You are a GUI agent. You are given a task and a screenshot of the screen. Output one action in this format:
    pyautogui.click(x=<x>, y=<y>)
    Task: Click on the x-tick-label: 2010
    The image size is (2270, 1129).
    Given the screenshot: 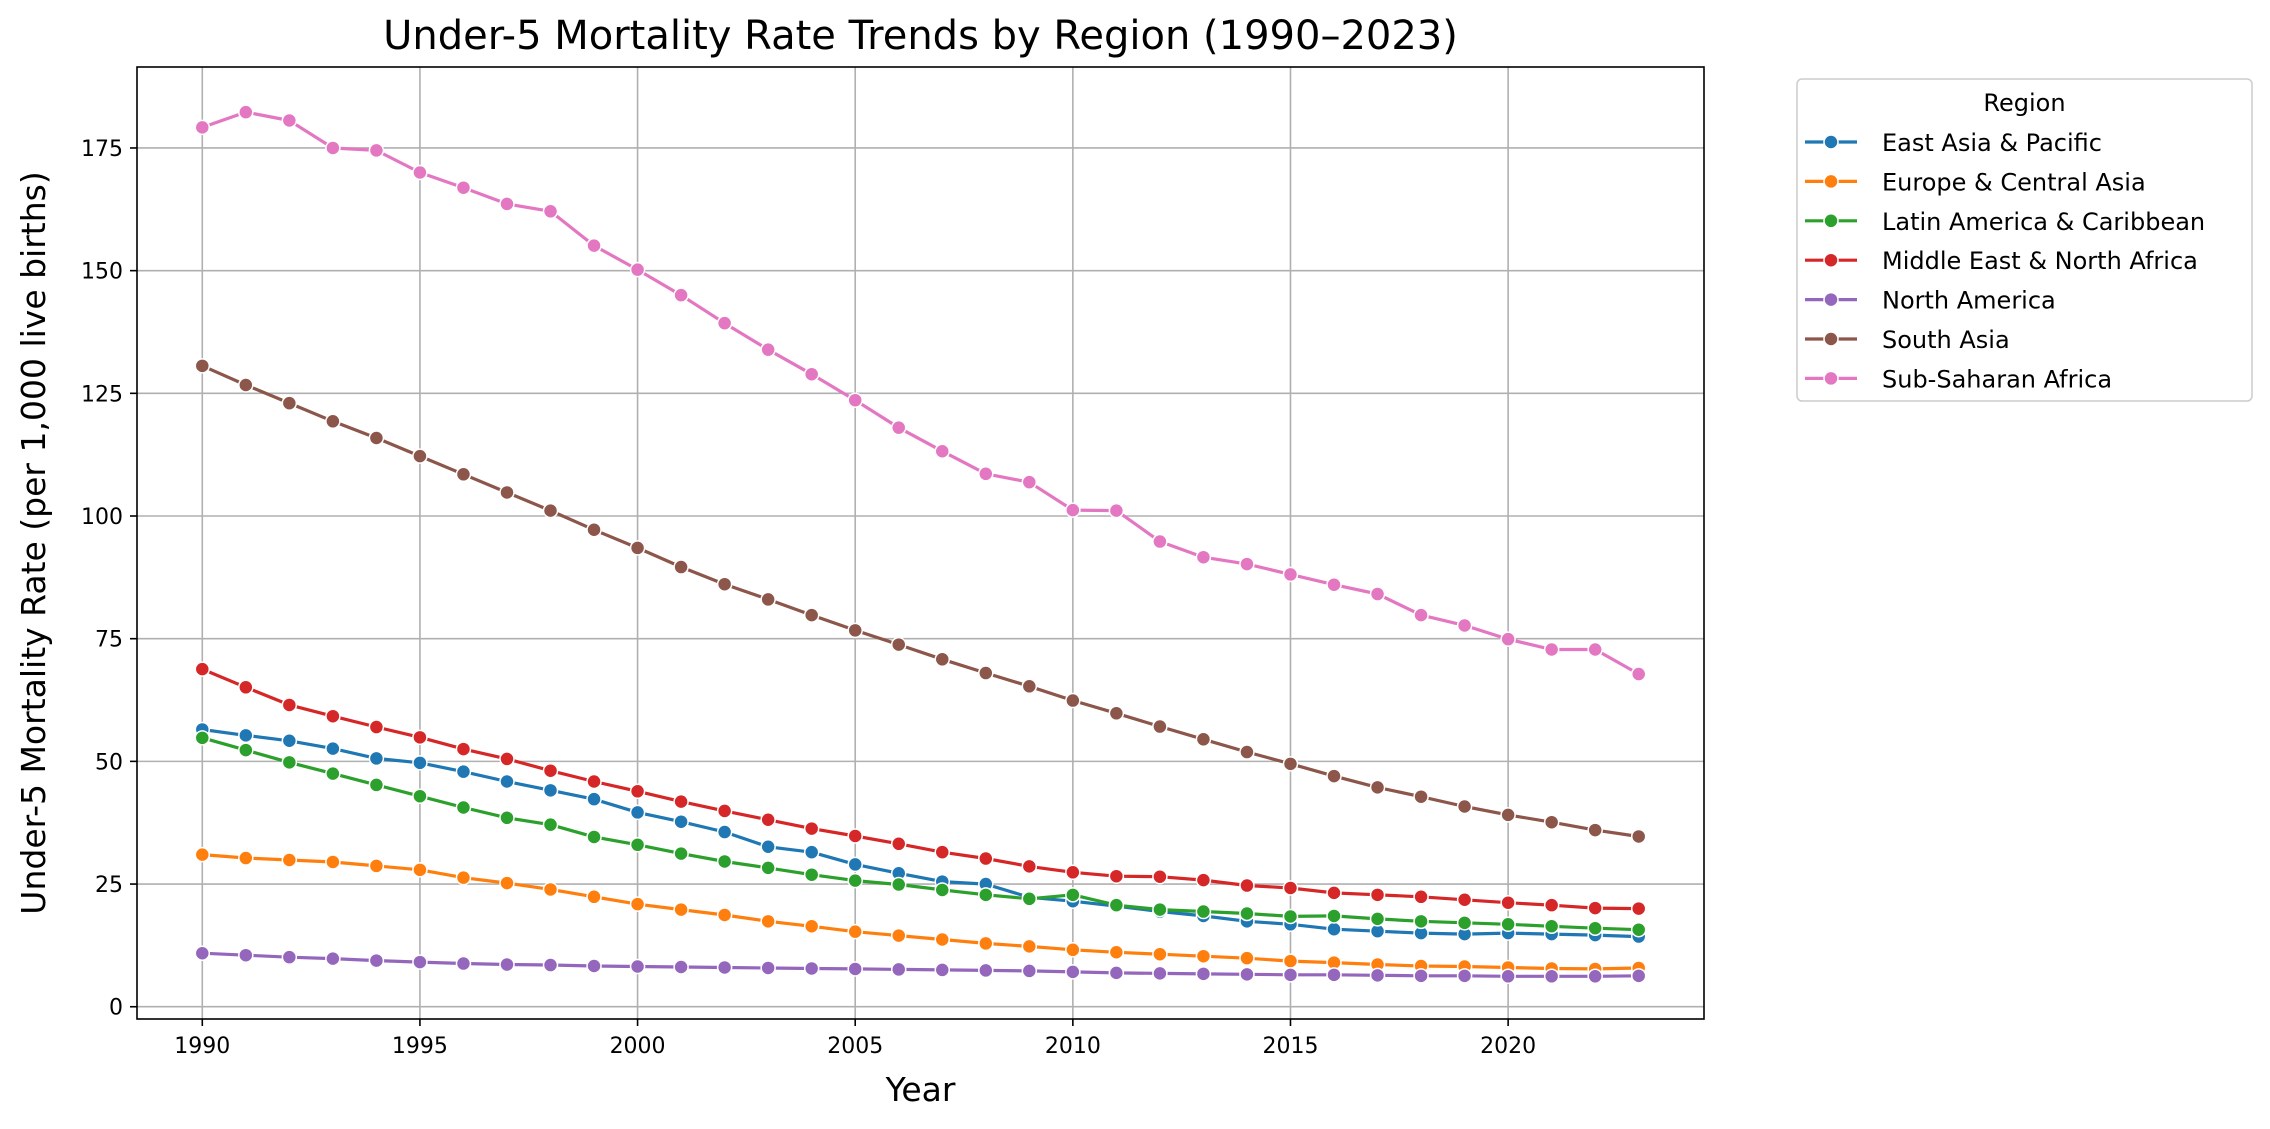 What is the action you would take?
    pyautogui.click(x=1073, y=1046)
    